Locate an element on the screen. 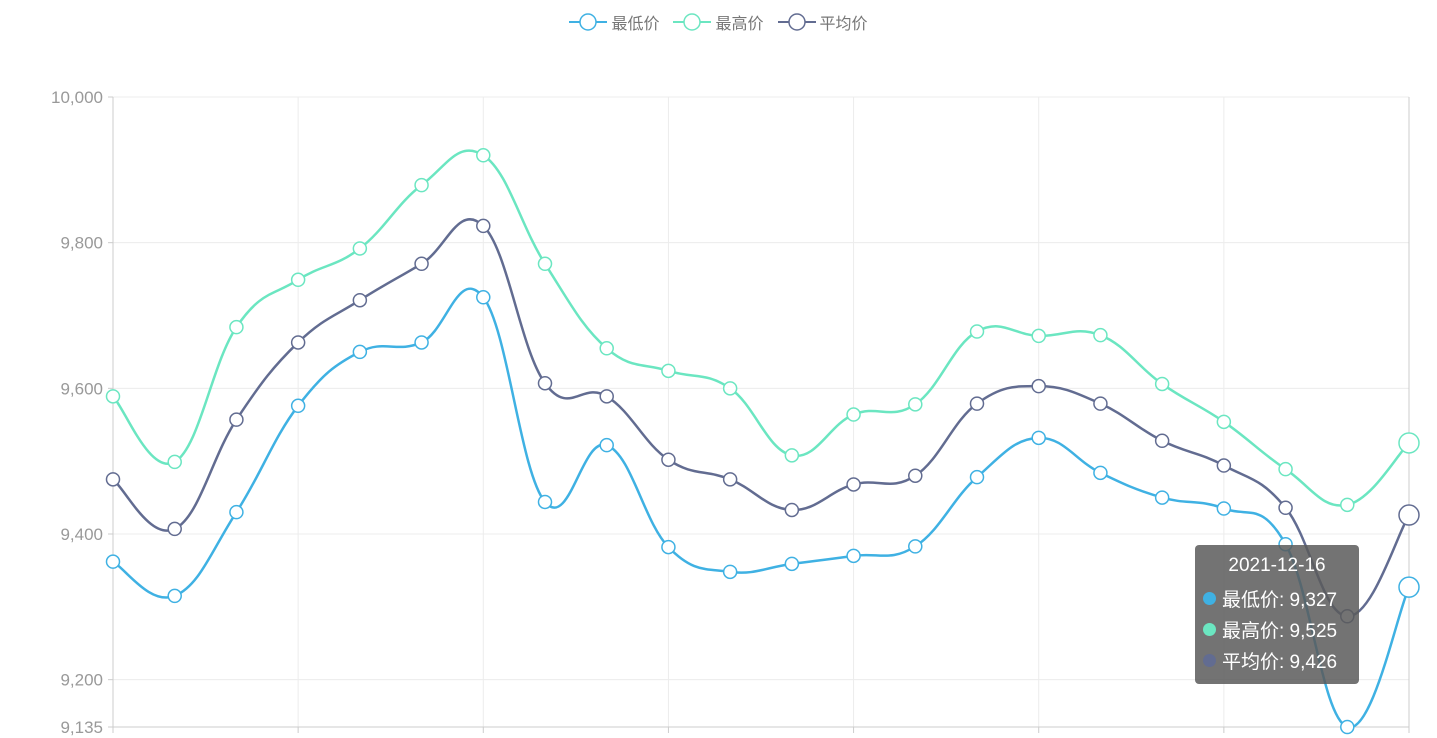  y-tick-label: 9,400 is located at coordinates (81, 534).